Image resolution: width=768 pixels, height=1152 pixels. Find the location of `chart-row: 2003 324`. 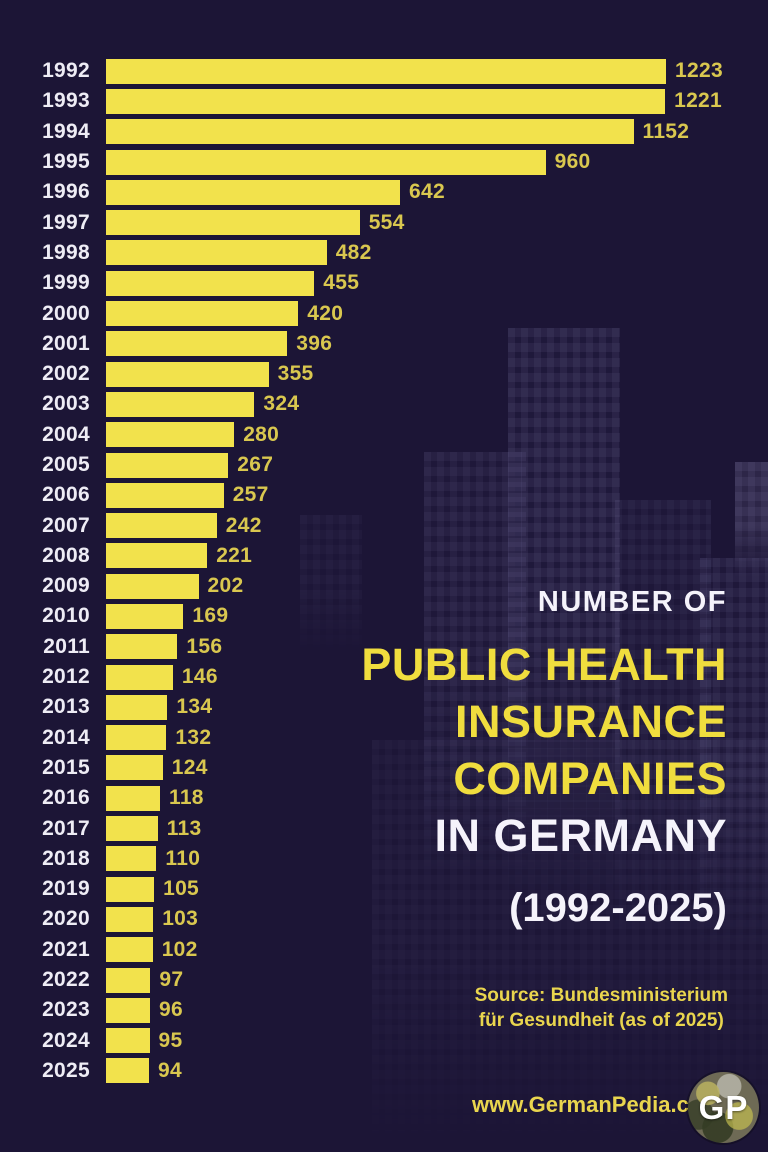

chart-row: 2003 324 is located at coordinates (390, 404).